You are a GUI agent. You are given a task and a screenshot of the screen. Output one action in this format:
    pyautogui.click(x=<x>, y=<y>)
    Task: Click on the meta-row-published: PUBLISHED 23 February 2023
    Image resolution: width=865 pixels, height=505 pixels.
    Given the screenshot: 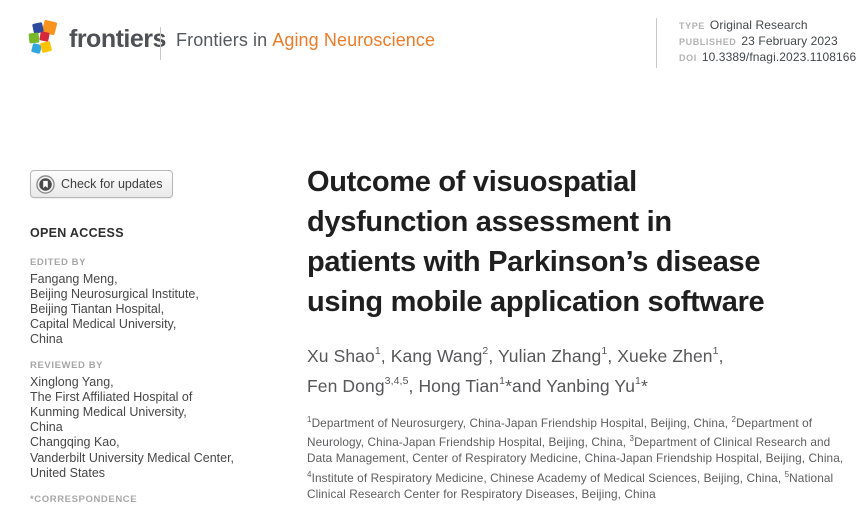 What is the action you would take?
    pyautogui.click(x=767, y=41)
    